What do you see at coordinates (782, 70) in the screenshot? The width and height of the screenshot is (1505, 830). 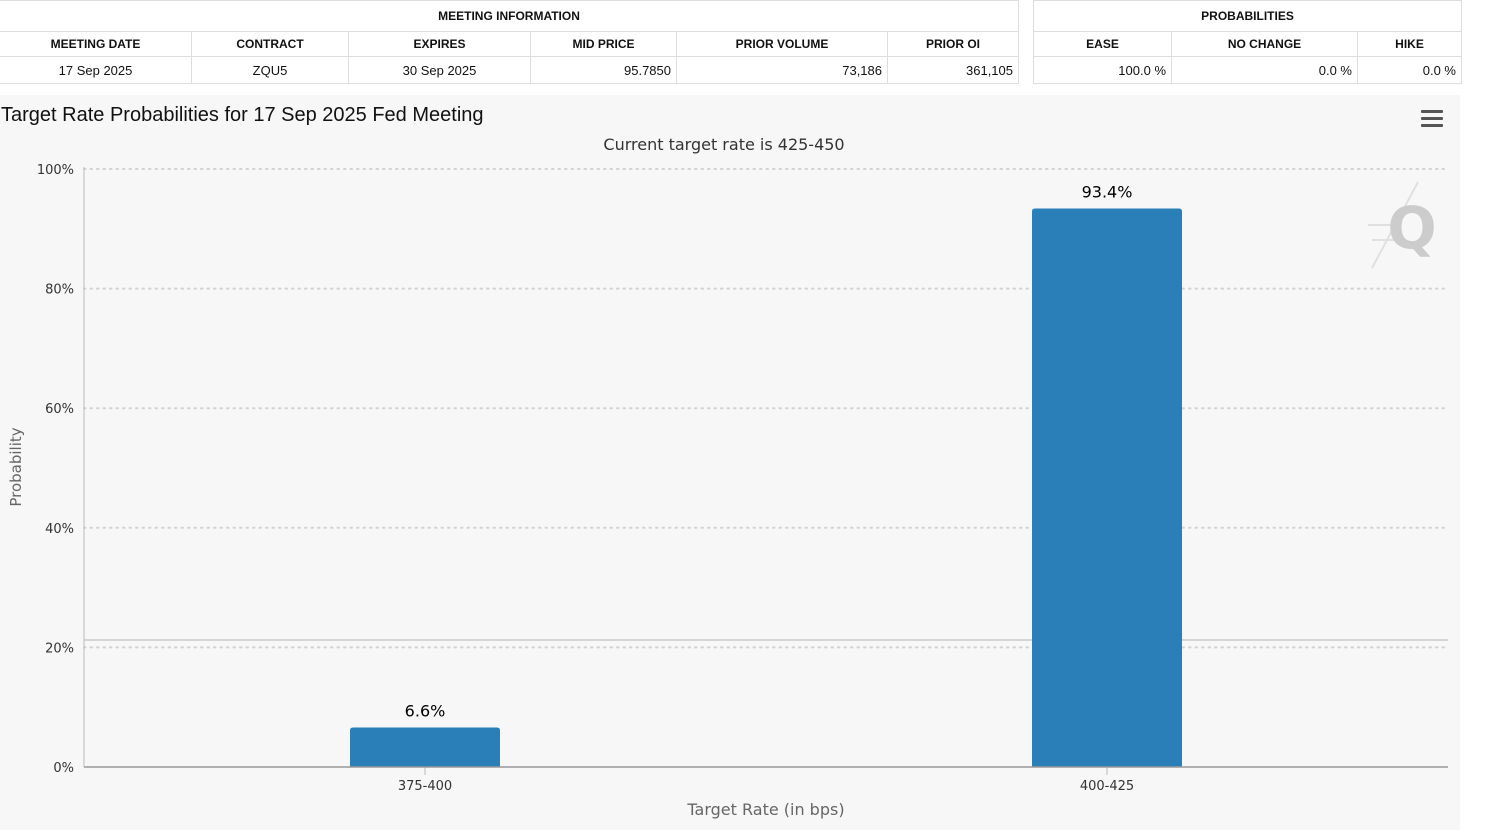 I see `prior-volume-cell: 73,186` at bounding box center [782, 70].